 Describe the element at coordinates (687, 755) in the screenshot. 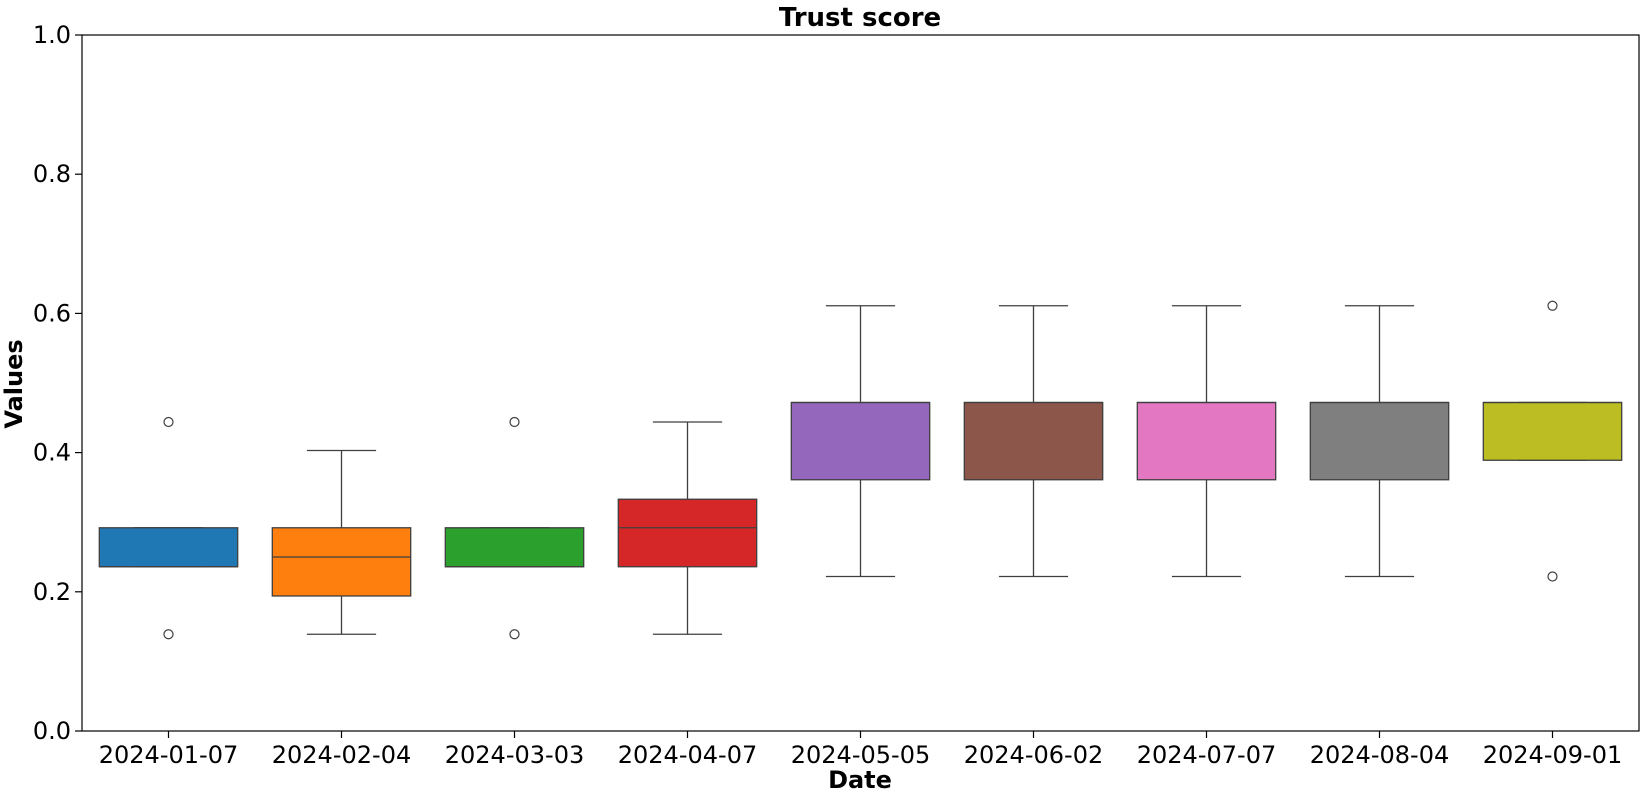

I see `x-tick-label: 2024-04-07` at that location.